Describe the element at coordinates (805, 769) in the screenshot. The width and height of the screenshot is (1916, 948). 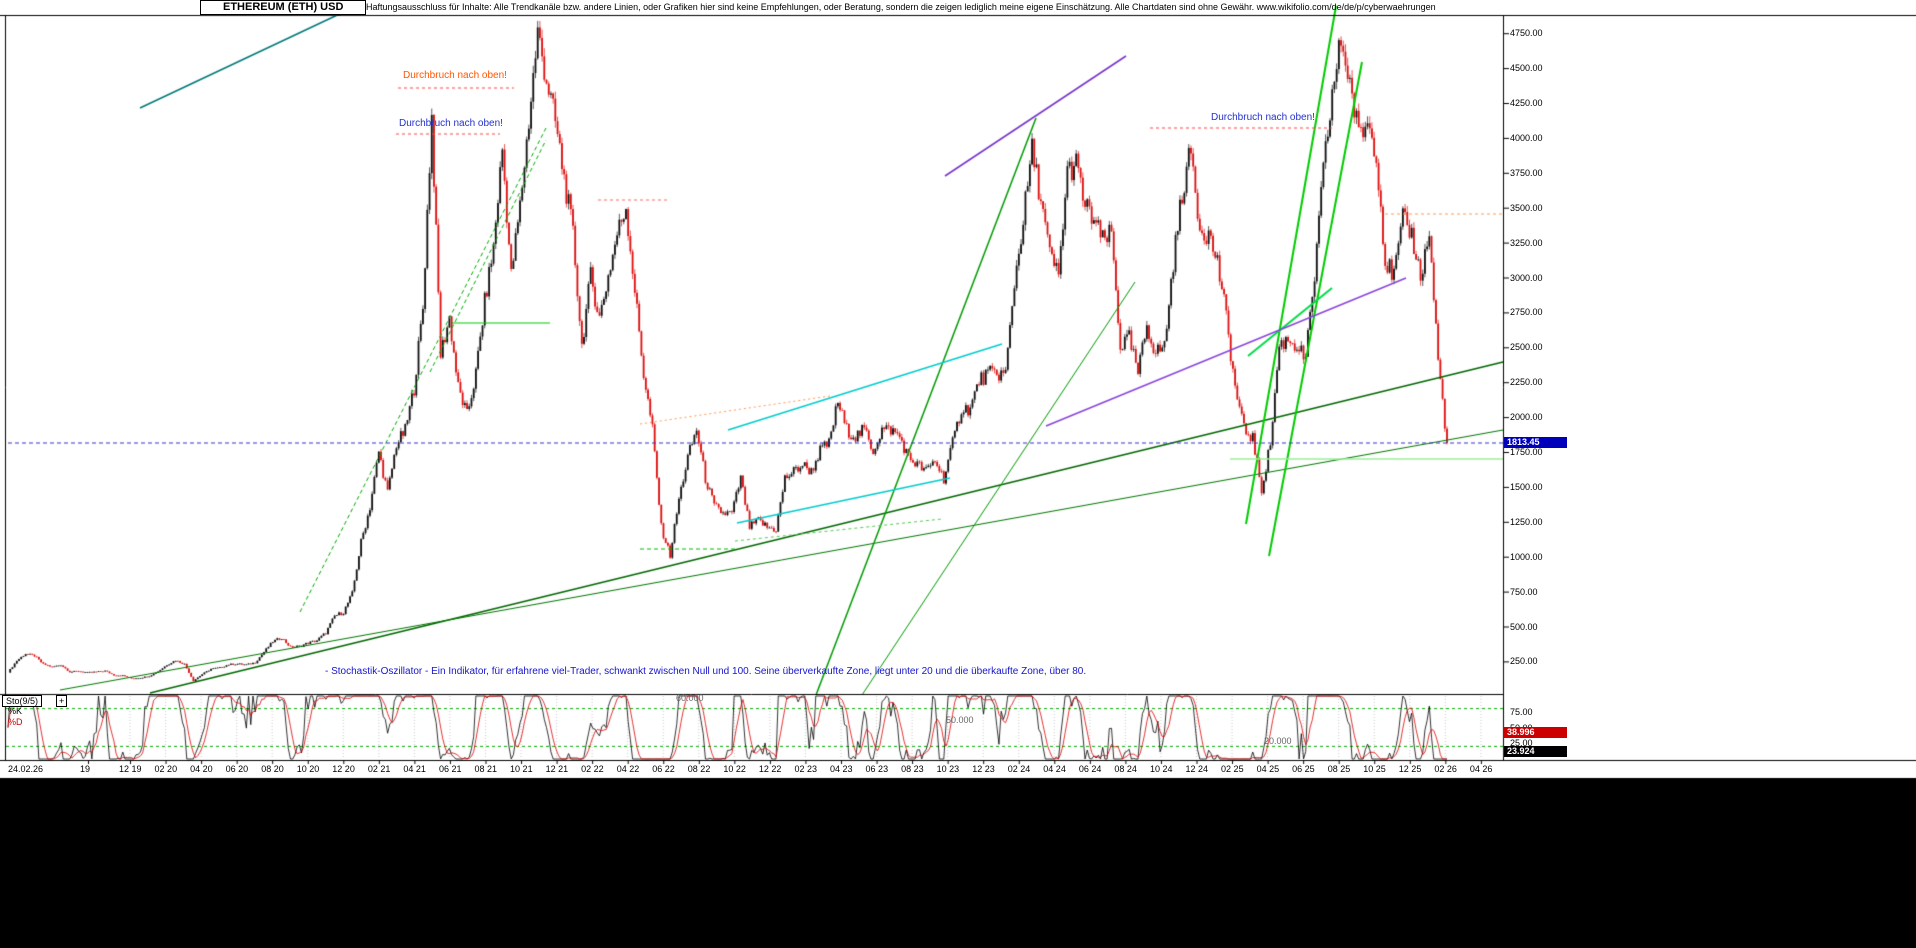
I see `x-axis-label: 02 23` at that location.